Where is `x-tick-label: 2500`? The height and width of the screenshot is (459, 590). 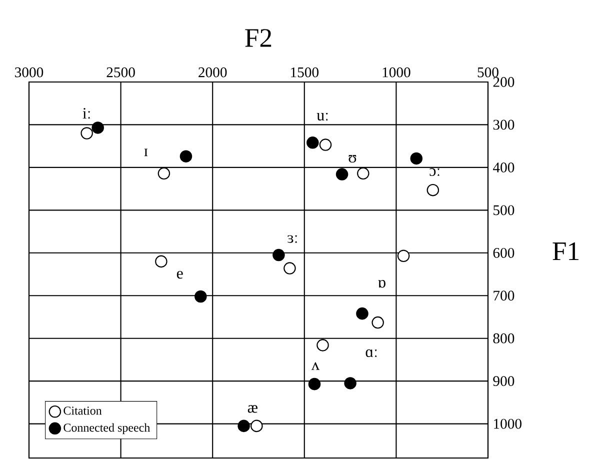
x-tick-label: 2500 is located at coordinates (120, 72).